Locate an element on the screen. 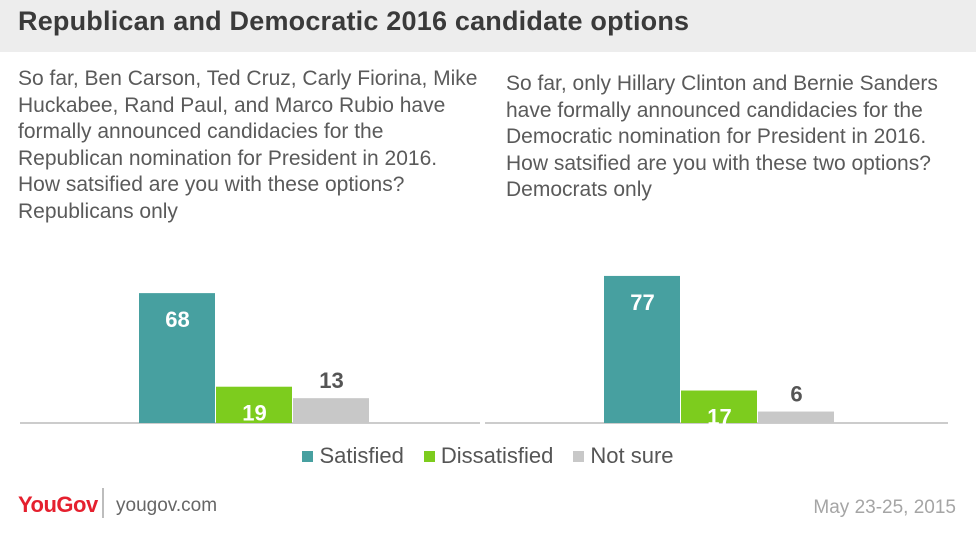 The width and height of the screenshot is (976, 535). bar-republican-dissatisfied is located at coordinates (254, 404).